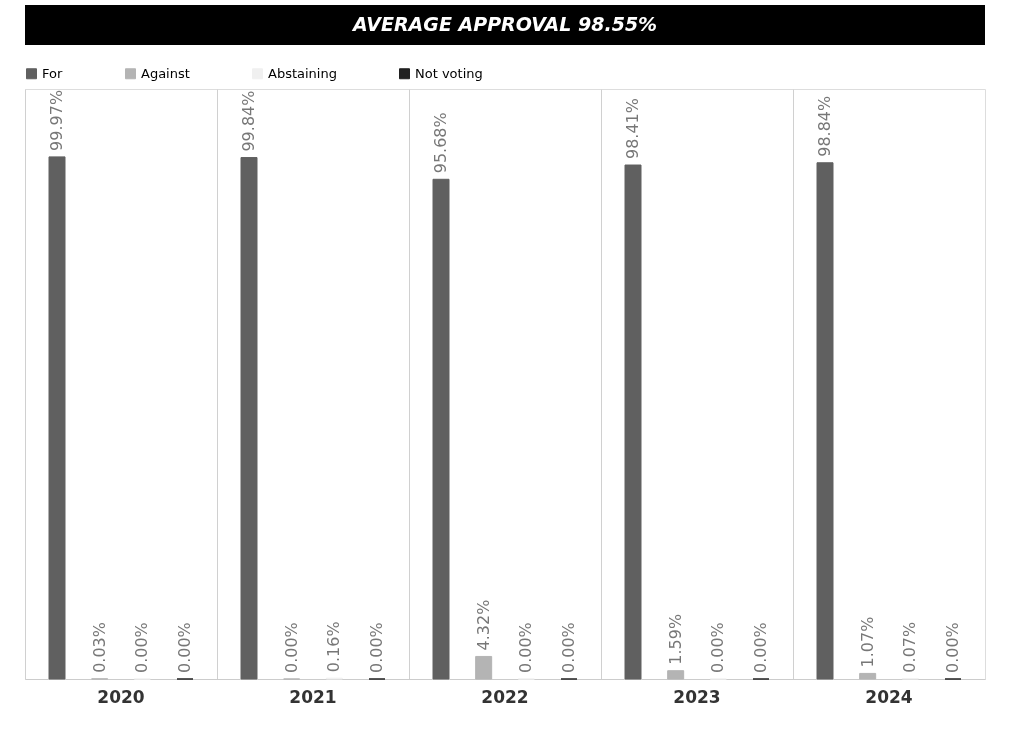 This screenshot has width=1021, height=754. What do you see at coordinates (121, 696) in the screenshot?
I see `x-tick-label: 2020` at bounding box center [121, 696].